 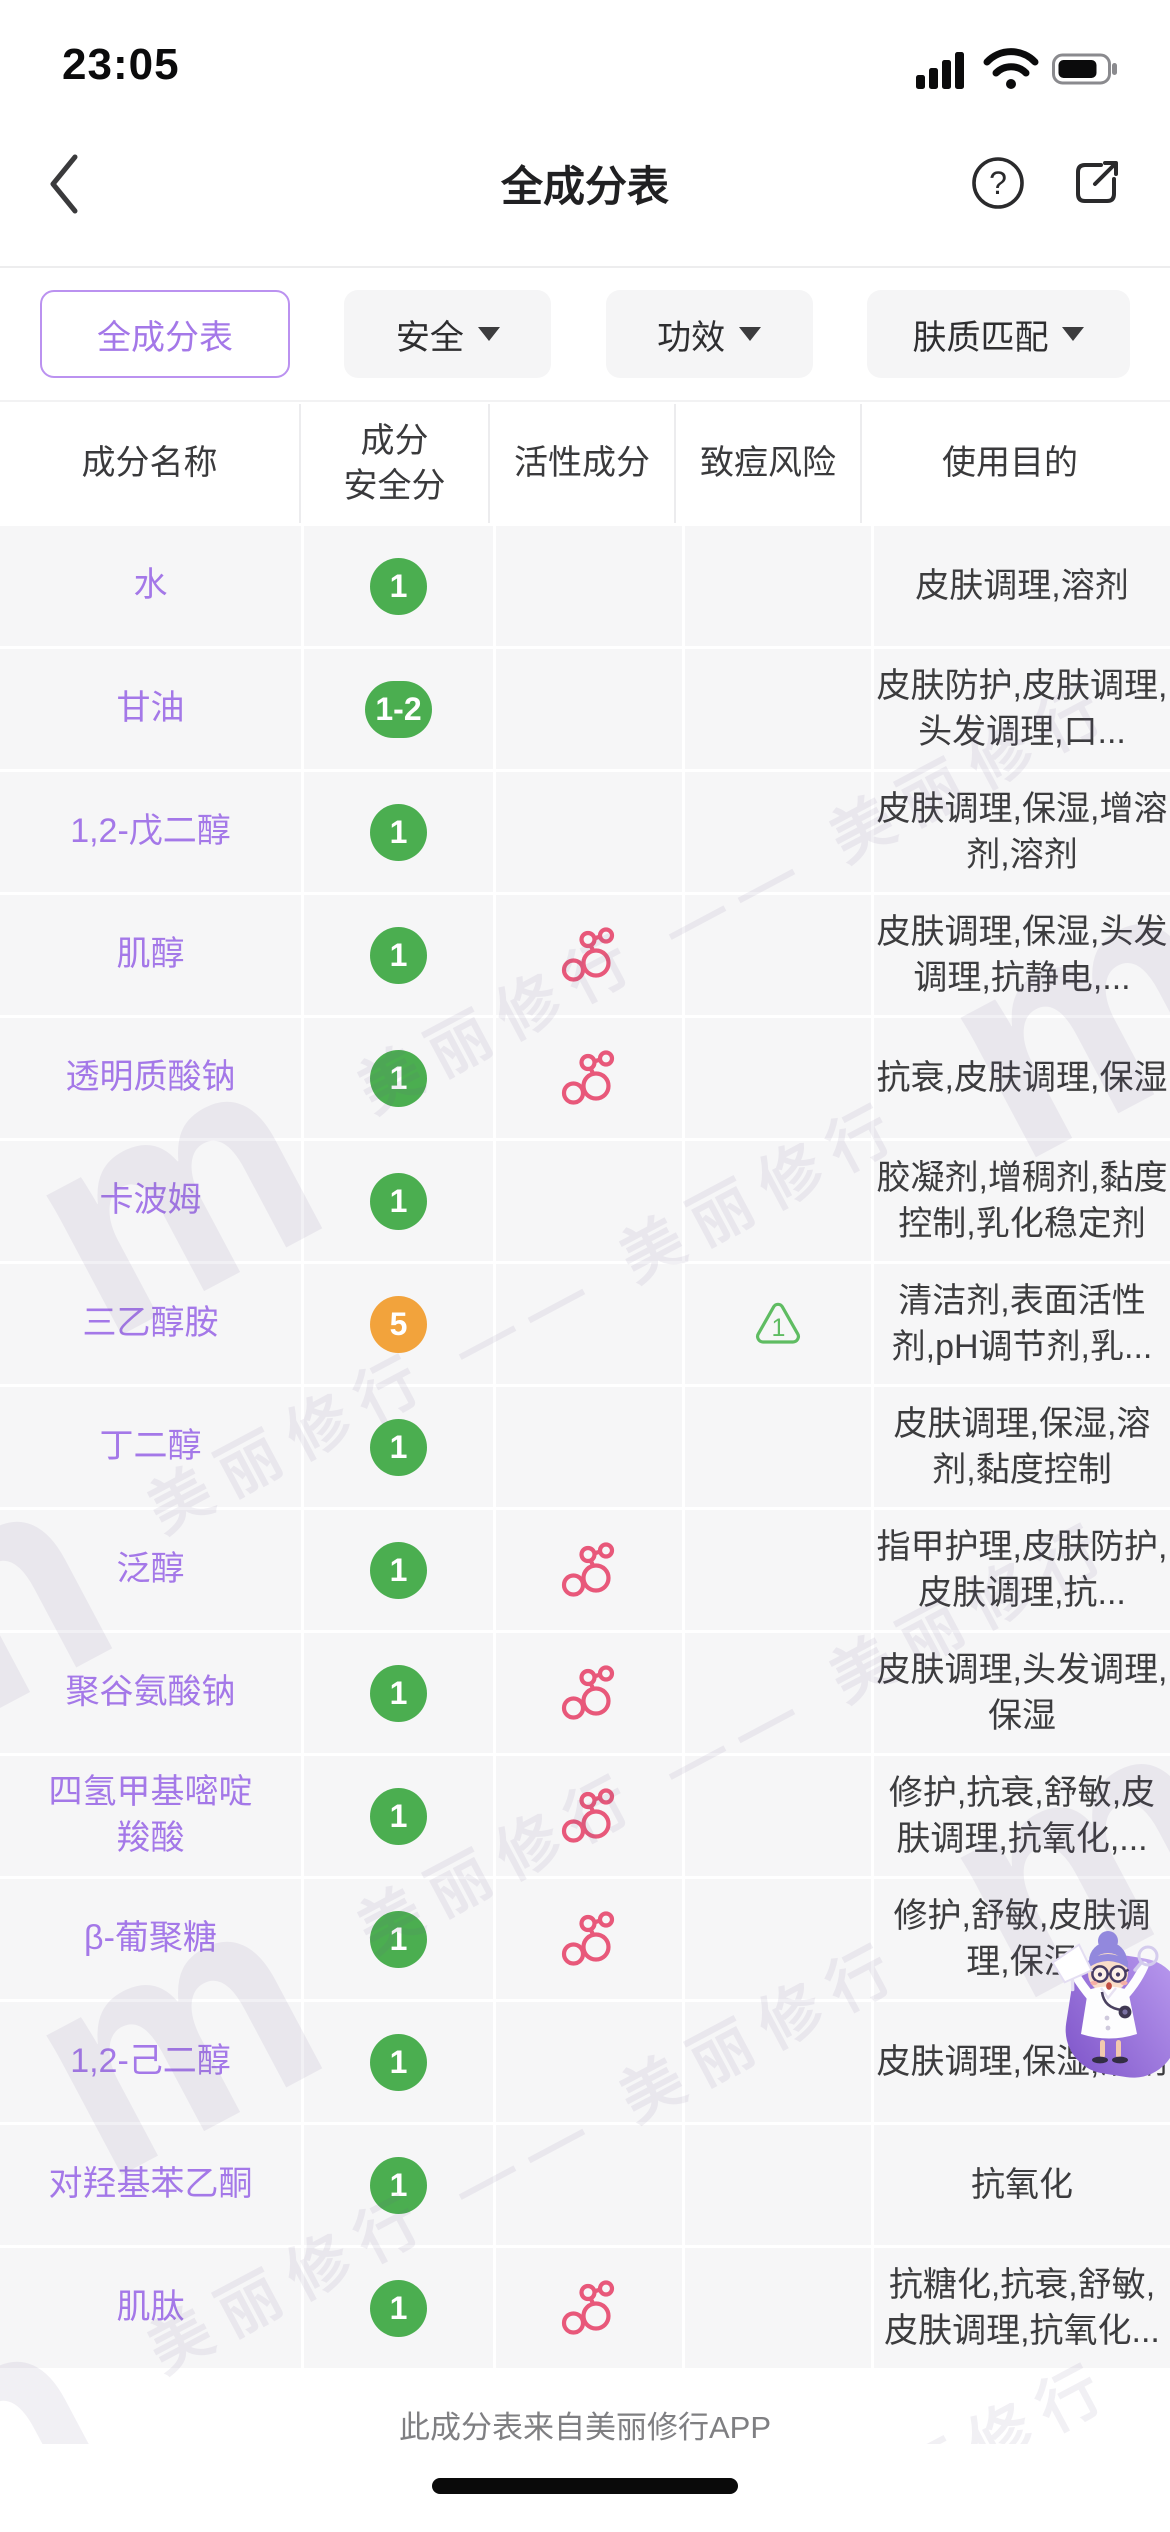 I want to click on help-button: ?, so click(x=998, y=183).